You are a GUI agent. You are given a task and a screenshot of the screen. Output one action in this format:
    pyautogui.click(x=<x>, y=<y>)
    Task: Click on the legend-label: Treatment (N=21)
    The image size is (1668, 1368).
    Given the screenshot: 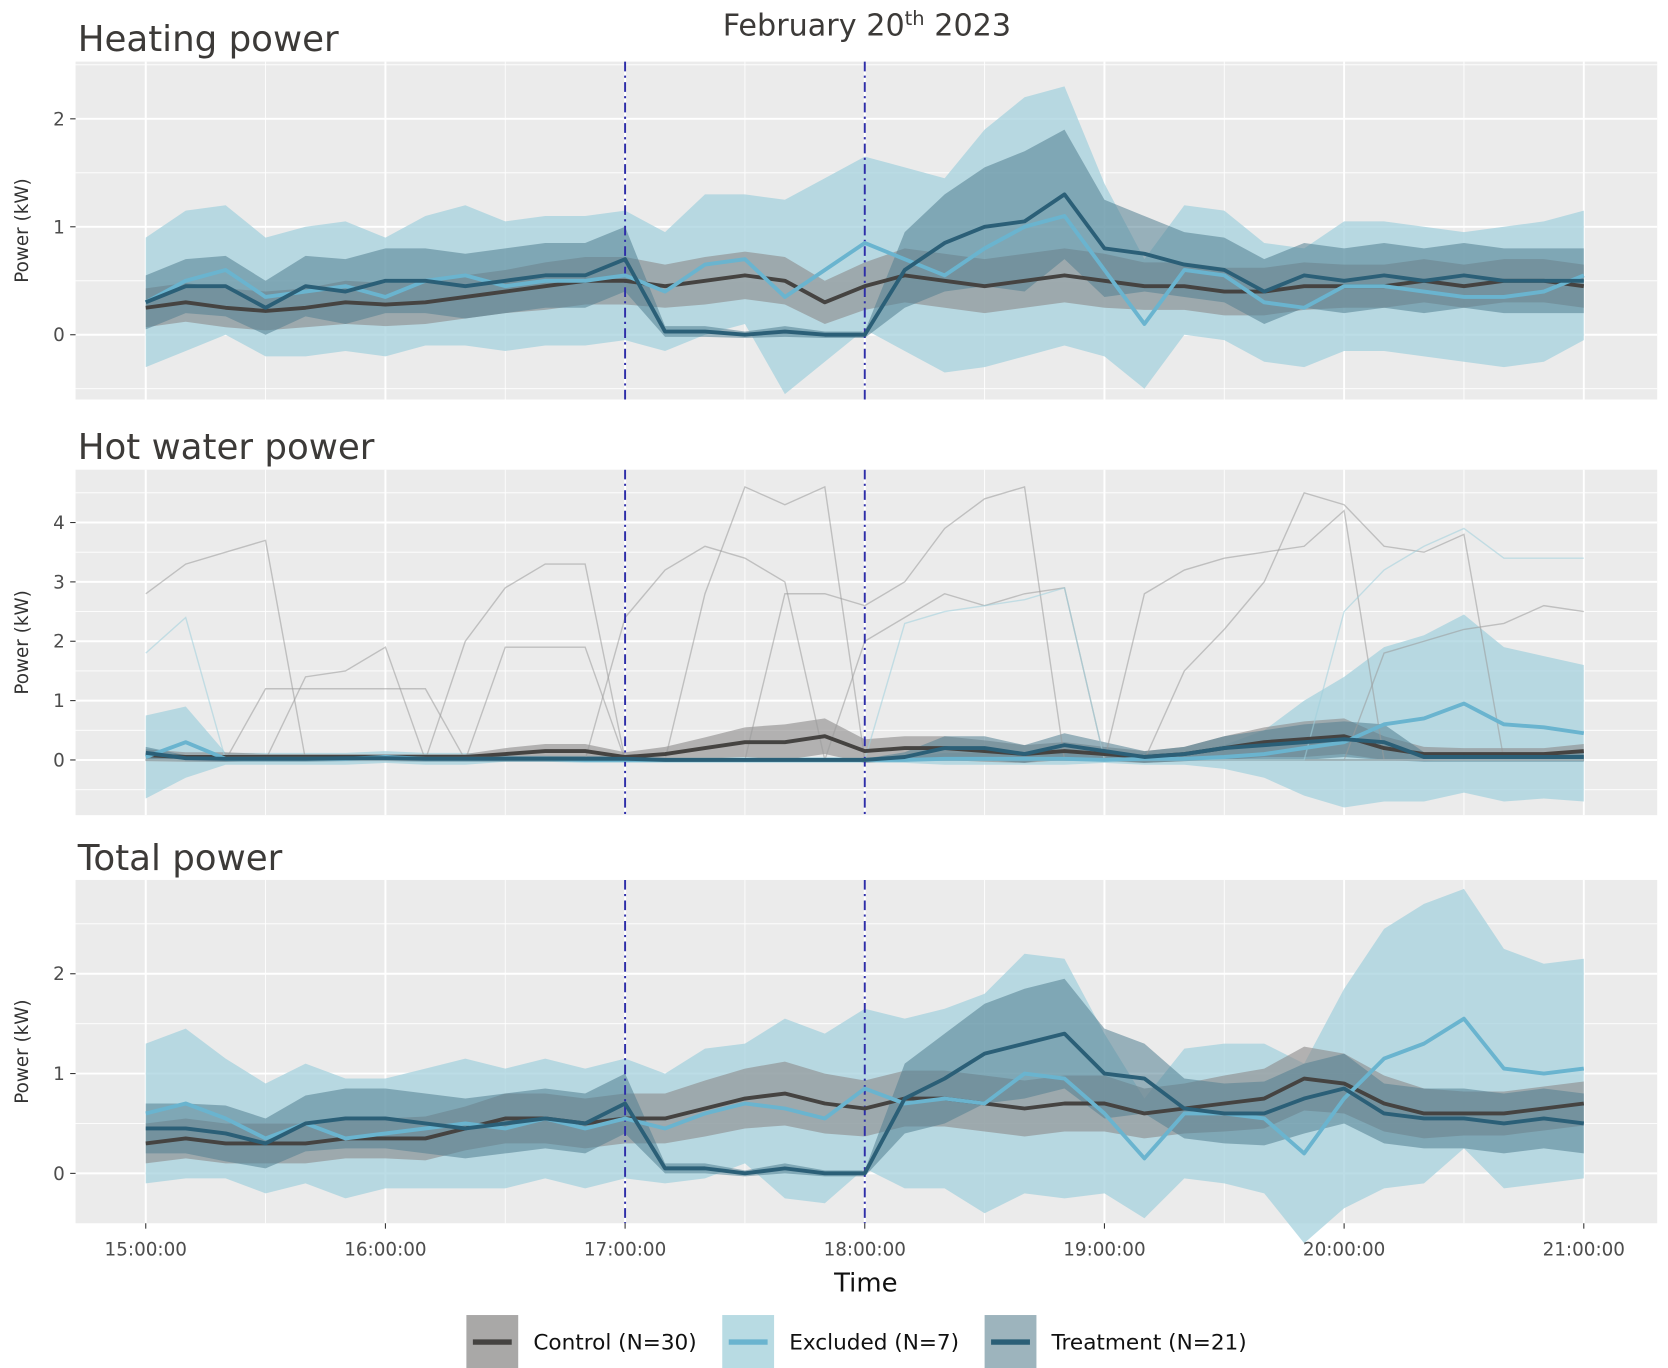 What is the action you would take?
    pyautogui.click(x=1149, y=1343)
    